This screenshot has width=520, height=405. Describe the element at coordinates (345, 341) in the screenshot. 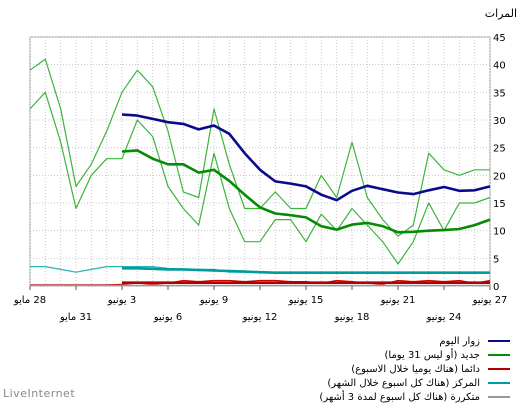

I see `legend-item: زوار اليوم` at that location.